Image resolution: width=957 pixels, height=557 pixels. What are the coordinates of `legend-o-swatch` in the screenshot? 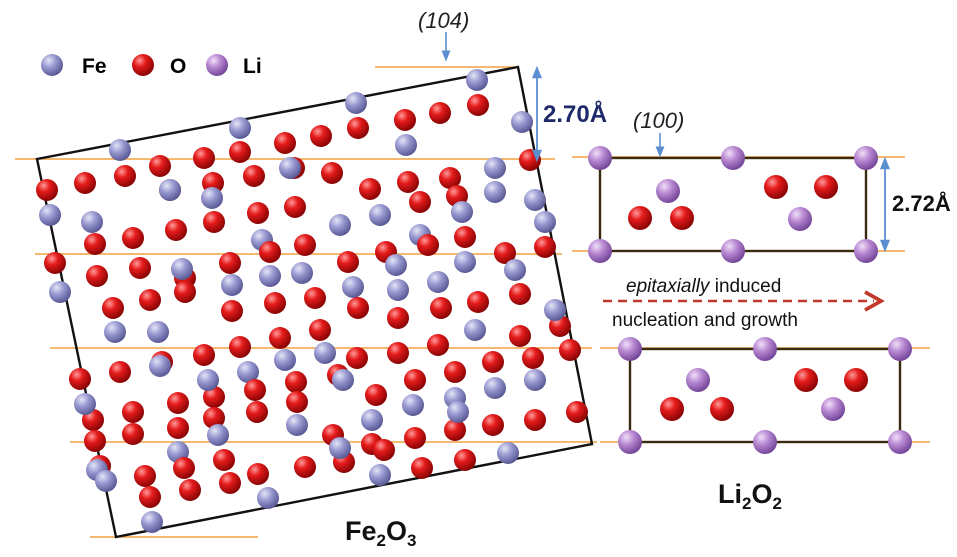 It's located at (143, 65).